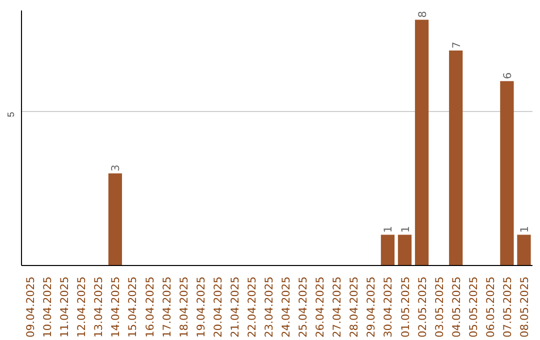  What do you see at coordinates (422, 307) in the screenshot?
I see `x-tick-label: 02.05.2025` at bounding box center [422, 307].